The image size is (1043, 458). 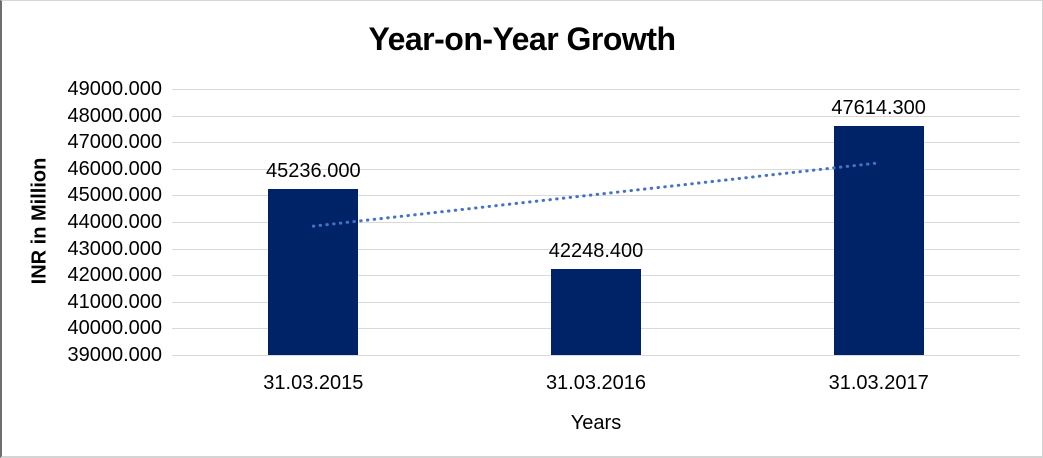 I want to click on bar-value-label: 47614.300, so click(x=878, y=107).